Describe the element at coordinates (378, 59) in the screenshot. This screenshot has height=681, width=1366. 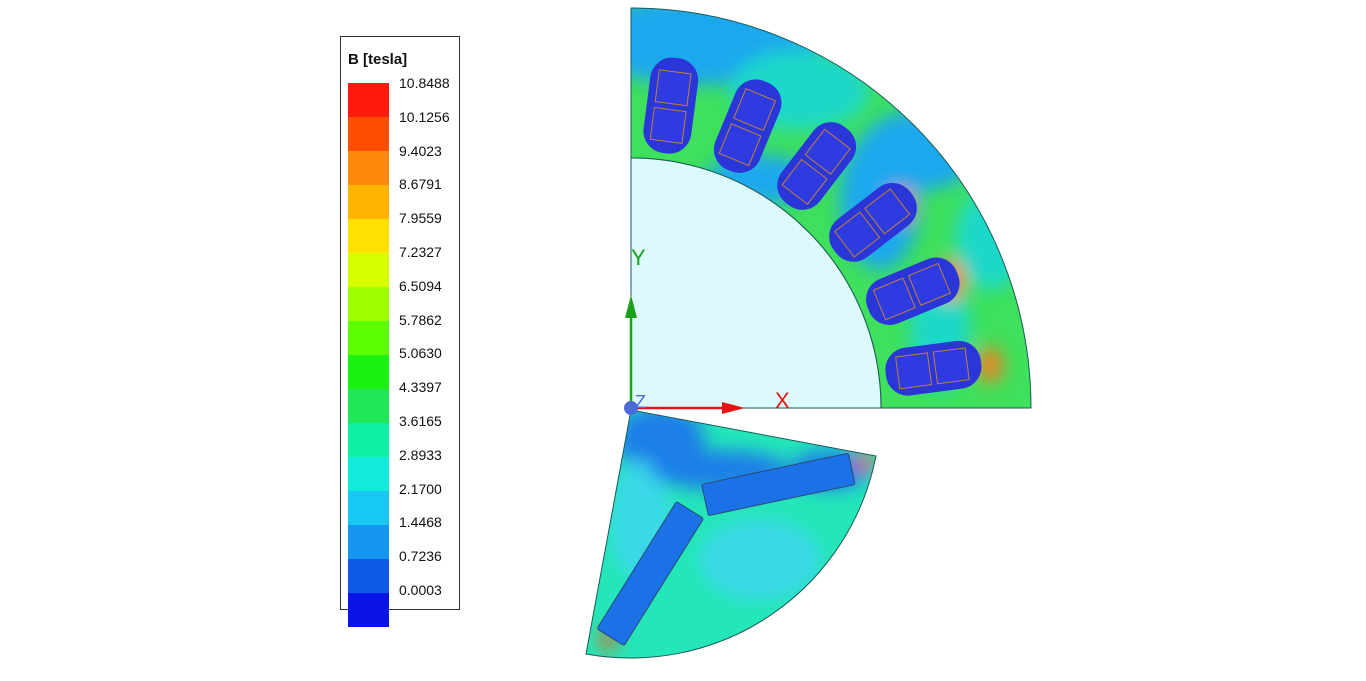
I see `legend-title: B [tesla]` at that location.